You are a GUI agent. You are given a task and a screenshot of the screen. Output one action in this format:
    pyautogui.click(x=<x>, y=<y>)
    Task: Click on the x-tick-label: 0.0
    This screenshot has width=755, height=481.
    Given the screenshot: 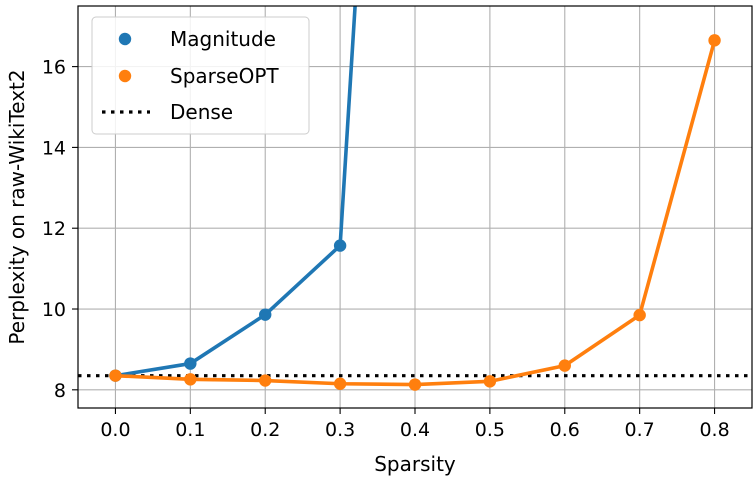 What is the action you would take?
    pyautogui.click(x=115, y=430)
    